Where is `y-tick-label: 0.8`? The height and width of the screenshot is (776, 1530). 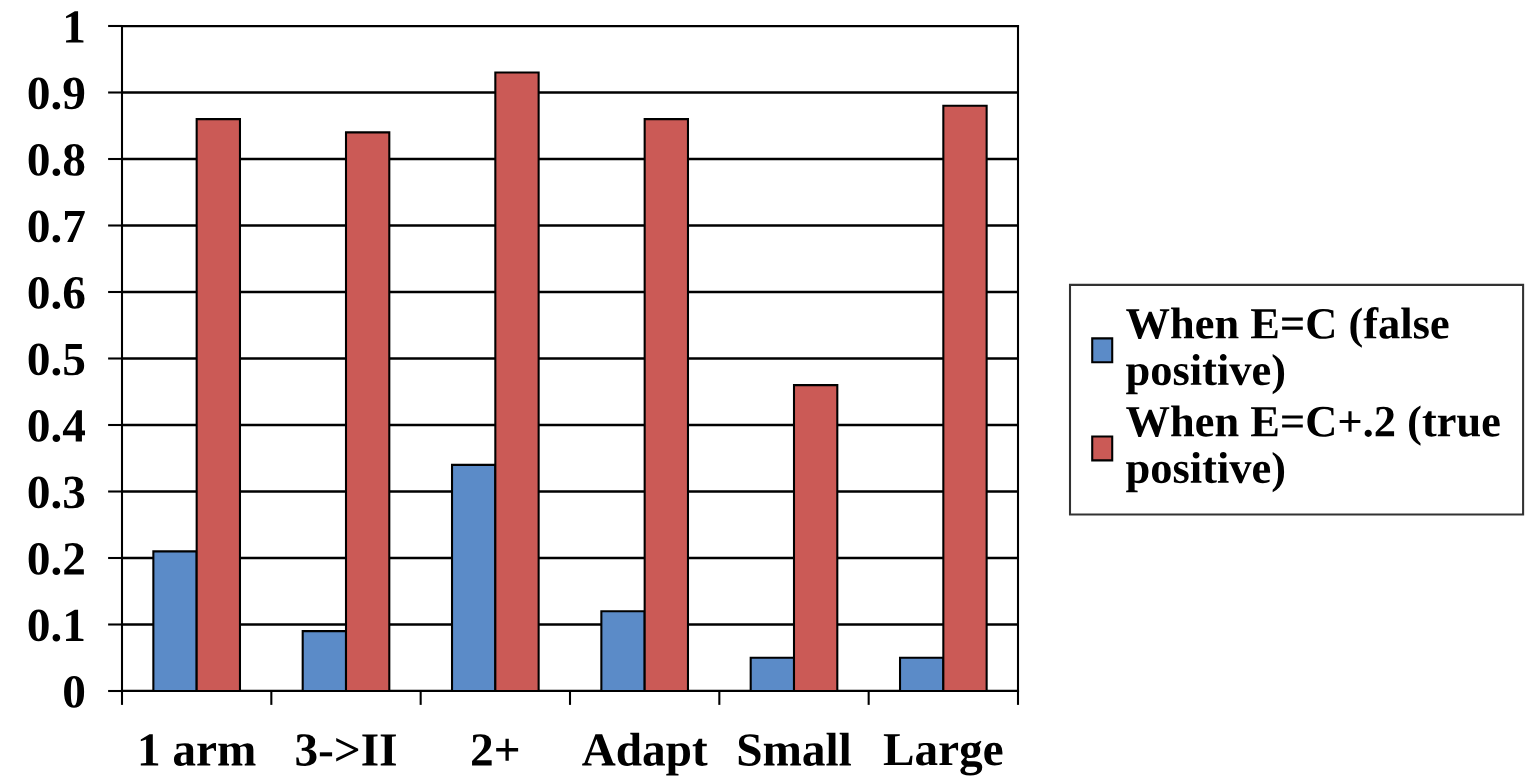
y-tick-label: 0.8 is located at coordinates (56, 160).